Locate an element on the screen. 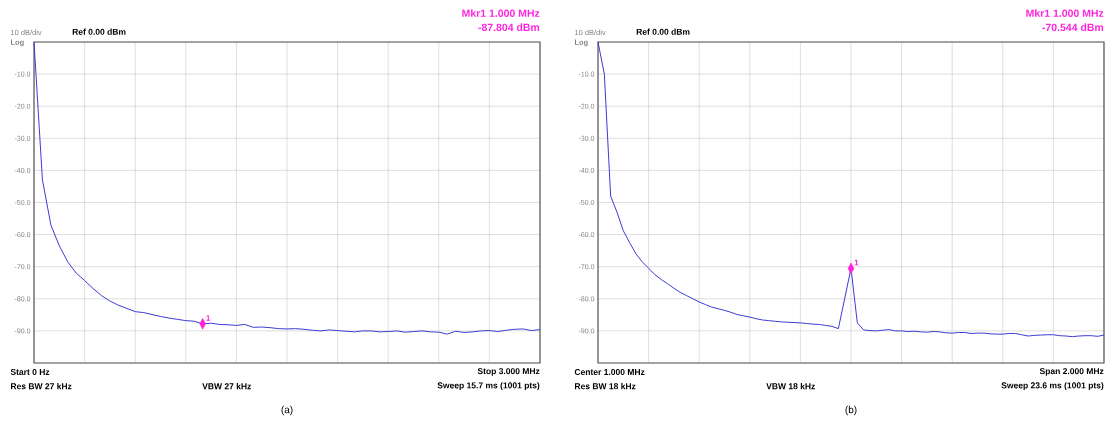 This screenshot has height=425, width=1112. text: -87.804 dBm is located at coordinates (509, 27).